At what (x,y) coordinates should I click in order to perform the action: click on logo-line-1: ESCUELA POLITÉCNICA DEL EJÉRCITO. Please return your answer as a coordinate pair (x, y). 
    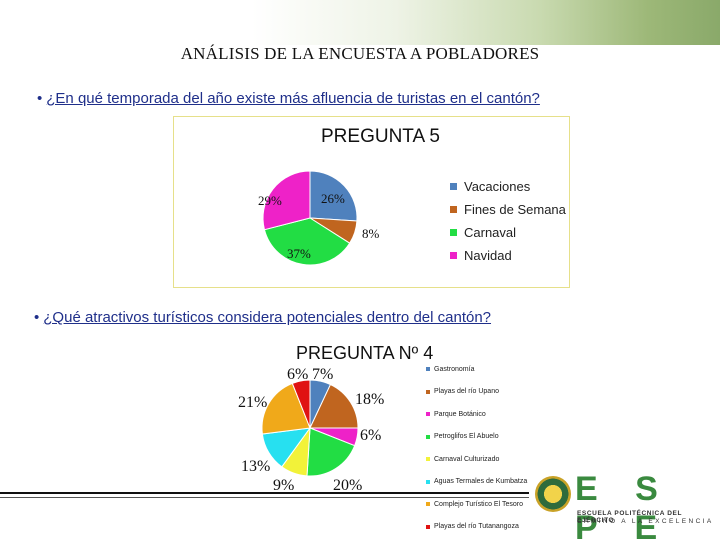
    Looking at the image, I should click on (629, 517).